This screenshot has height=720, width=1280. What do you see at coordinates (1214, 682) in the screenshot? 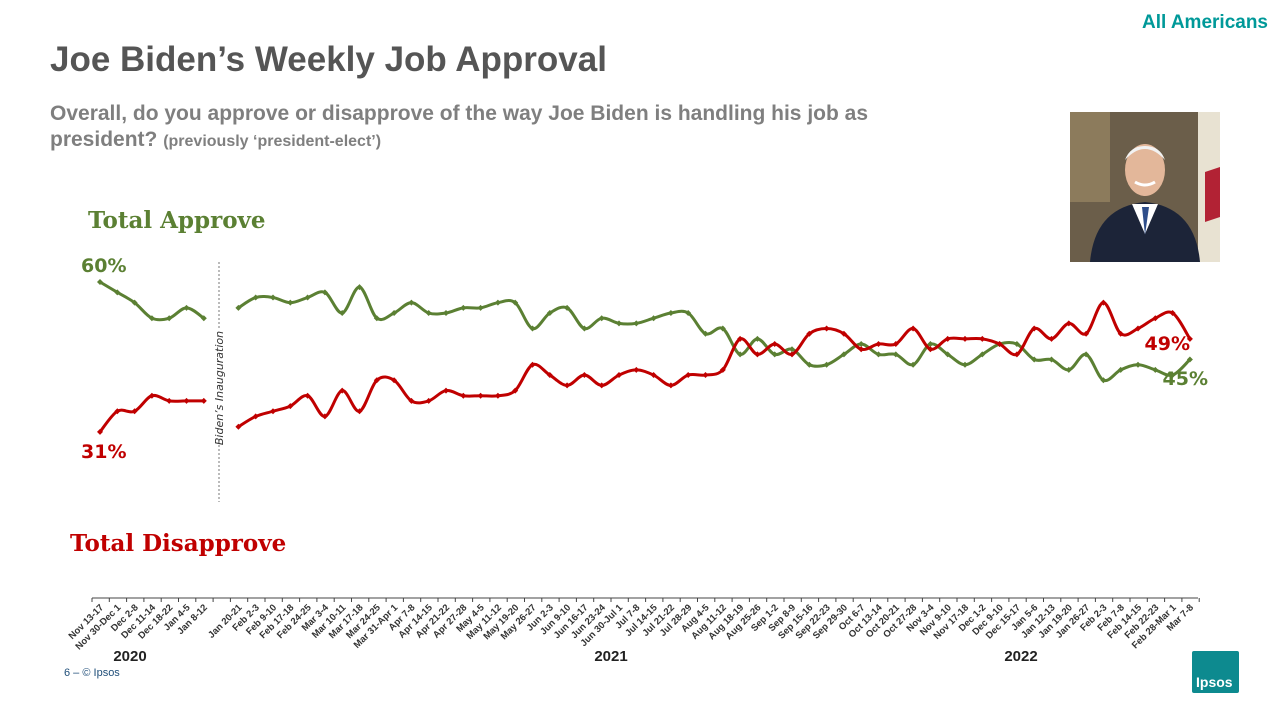
I see `logo-text: Ipsos` at bounding box center [1214, 682].